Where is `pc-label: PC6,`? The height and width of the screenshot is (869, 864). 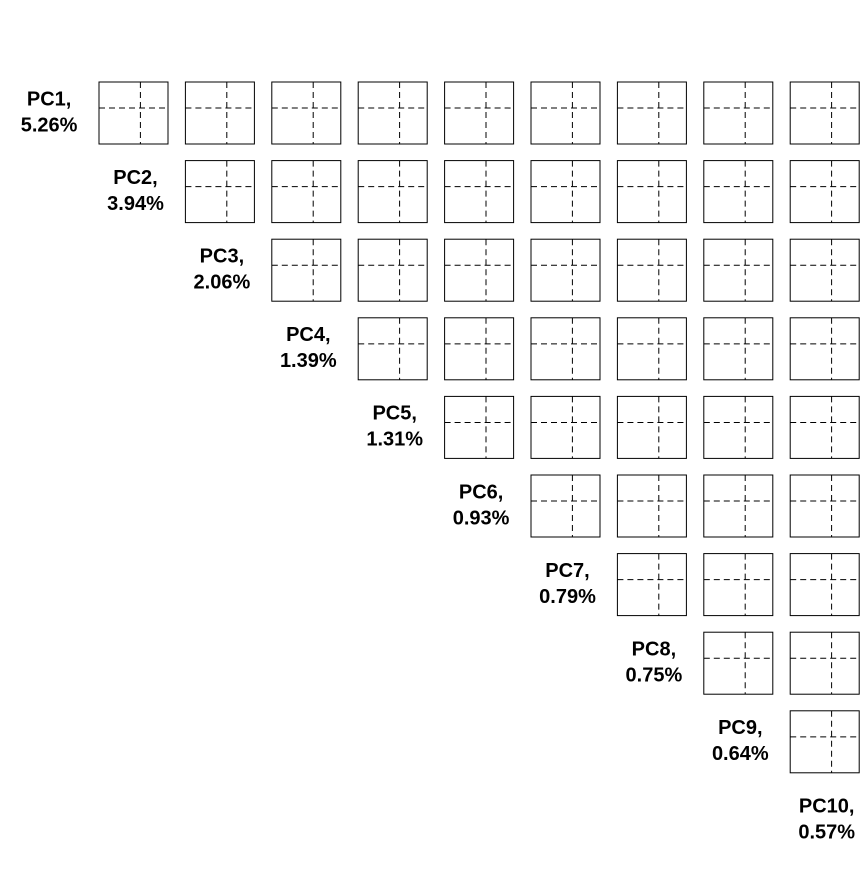
pc-label: PC6, is located at coordinates (481, 492).